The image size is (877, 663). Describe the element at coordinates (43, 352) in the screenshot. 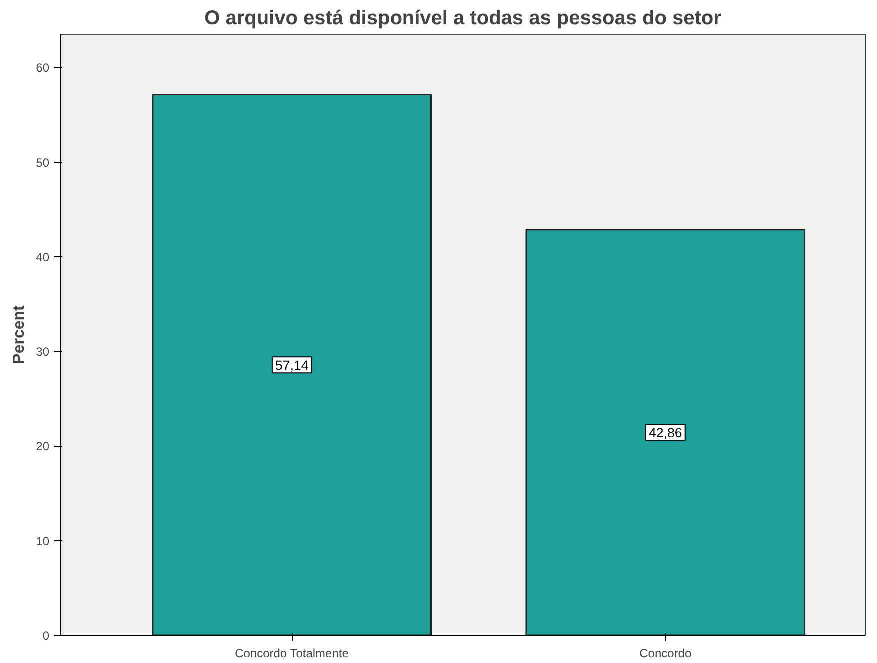

I see `y-tick-label: 30` at that location.